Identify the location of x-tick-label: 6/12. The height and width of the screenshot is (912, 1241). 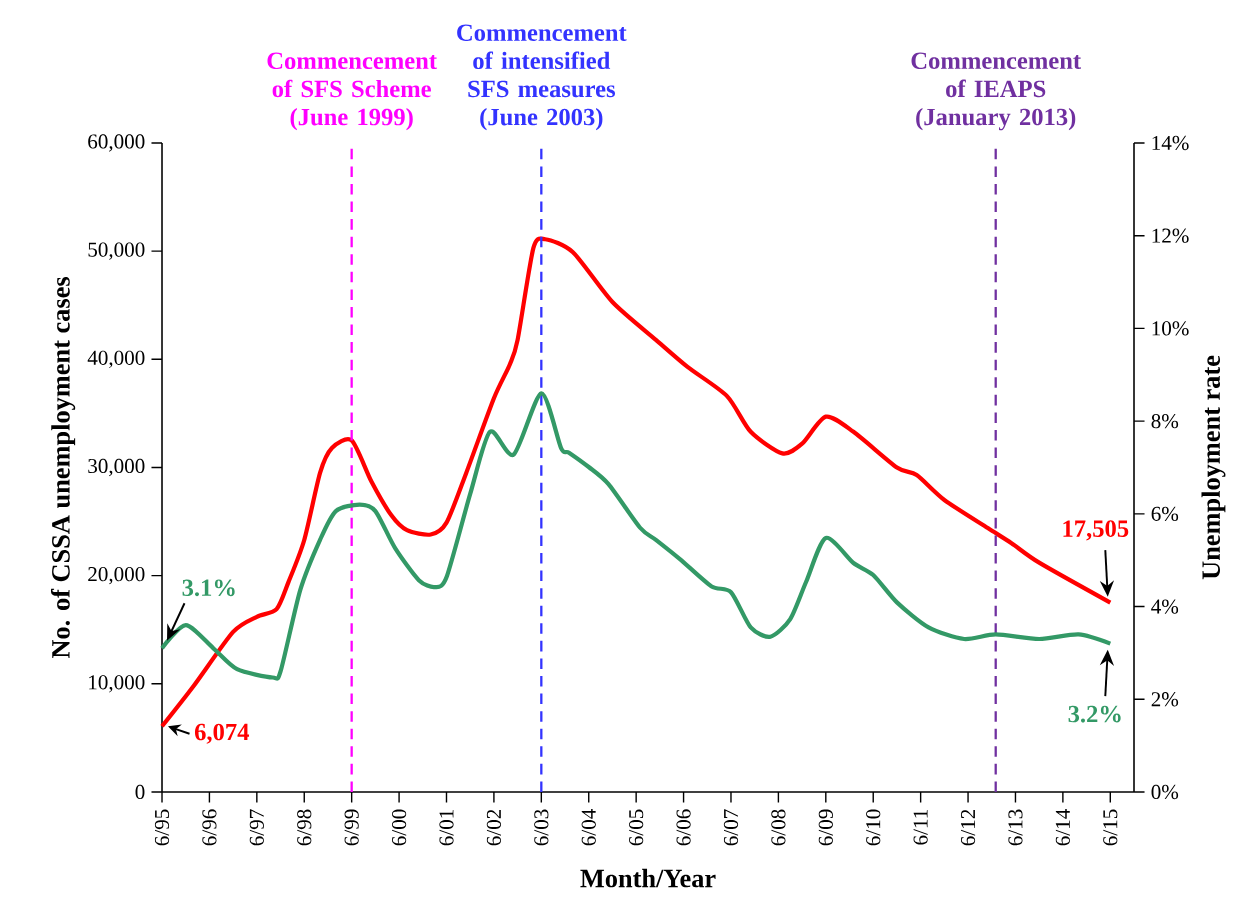
(968, 827).